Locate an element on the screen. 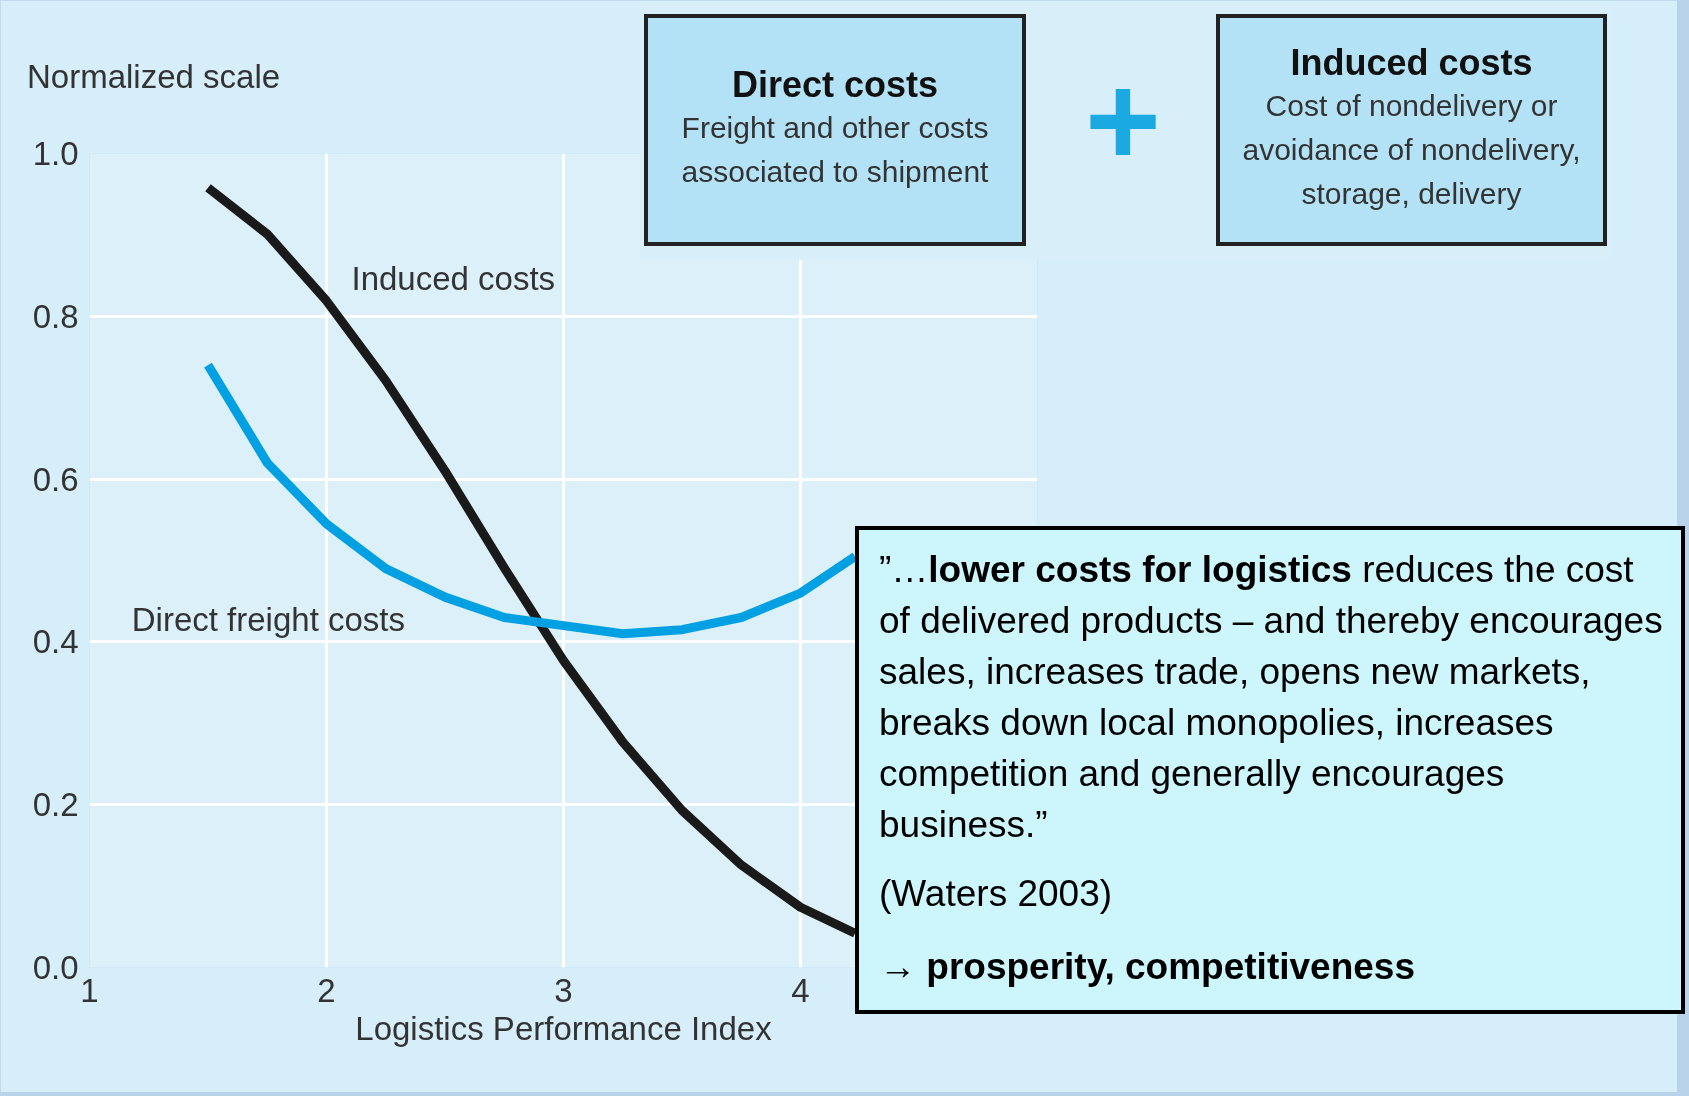  y-tick-label: 0.0 is located at coordinates (55, 967).